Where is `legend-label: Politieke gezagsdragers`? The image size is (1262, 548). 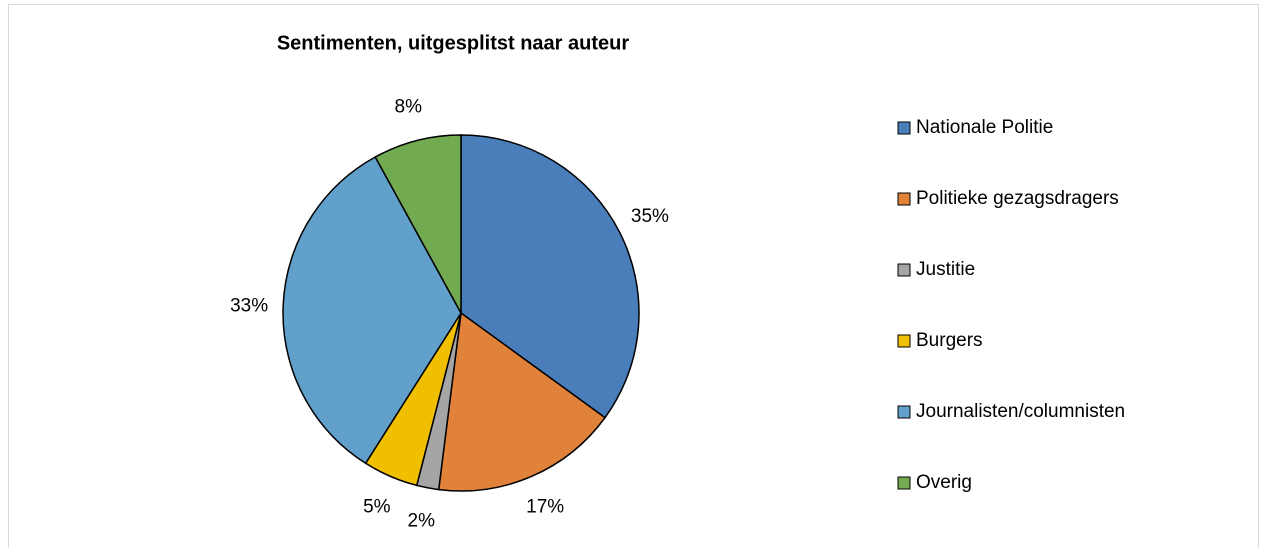 legend-label: Politieke gezagsdragers is located at coordinates (1017, 198).